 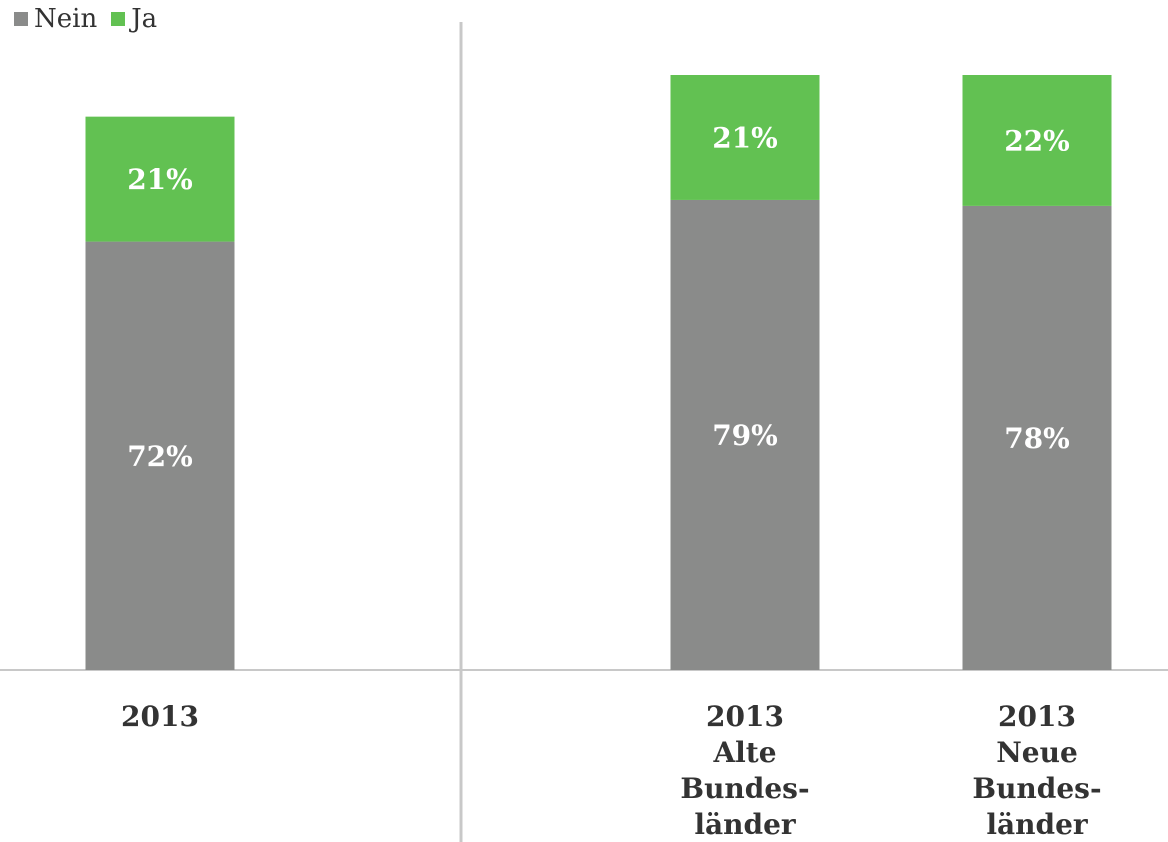 What do you see at coordinates (144, 19) in the screenshot?
I see `legend-label-ja: Ja` at bounding box center [144, 19].